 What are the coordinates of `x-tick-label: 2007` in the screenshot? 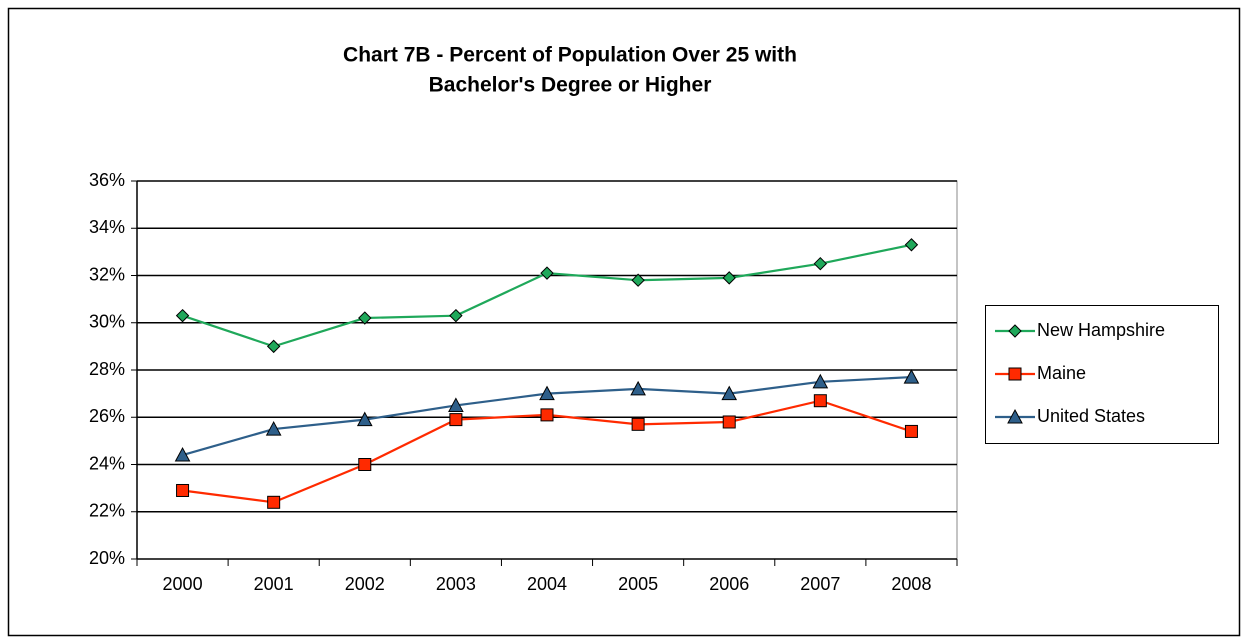 It's located at (820, 584).